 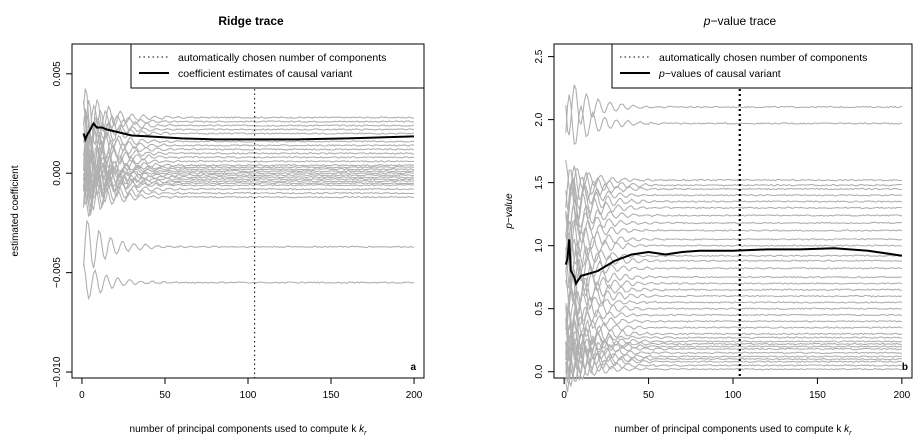 I want to click on y-tick-label: 1.5, so click(x=539, y=182).